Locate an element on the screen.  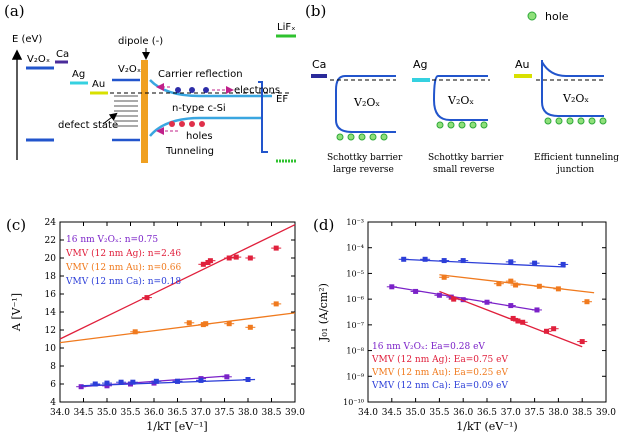
legend-entry: VMV (12 nm Au): Ea=0.25 eV is located at coordinates (439, 372).